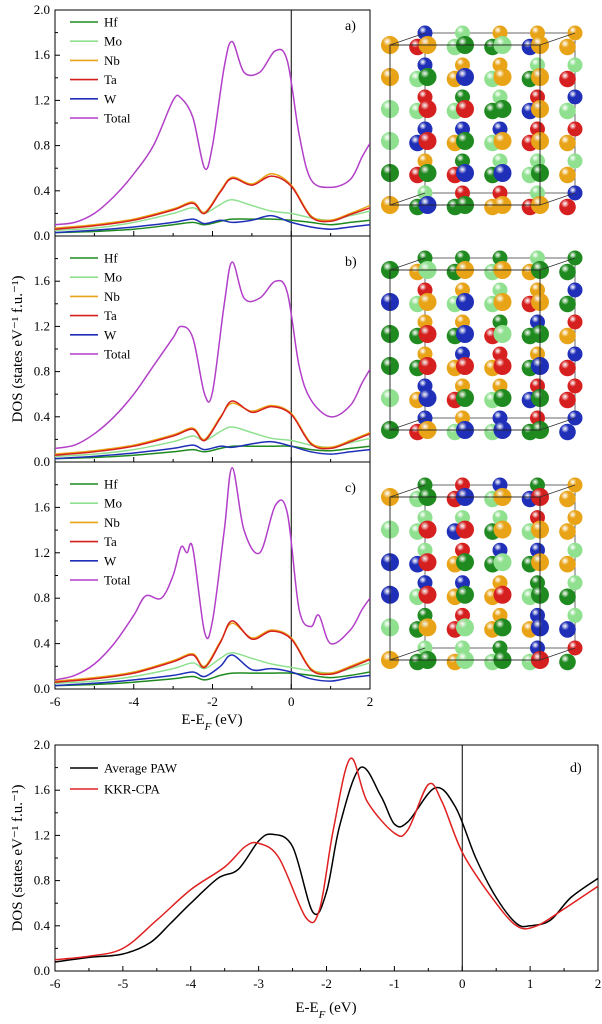  I want to click on x-tick-label: 2, so click(598, 983).